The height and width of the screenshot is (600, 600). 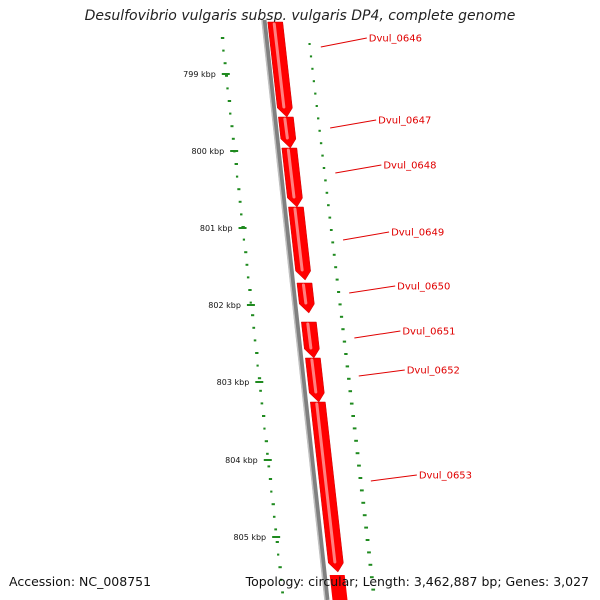 I want to click on genome-backbone, so click(x=295, y=309).